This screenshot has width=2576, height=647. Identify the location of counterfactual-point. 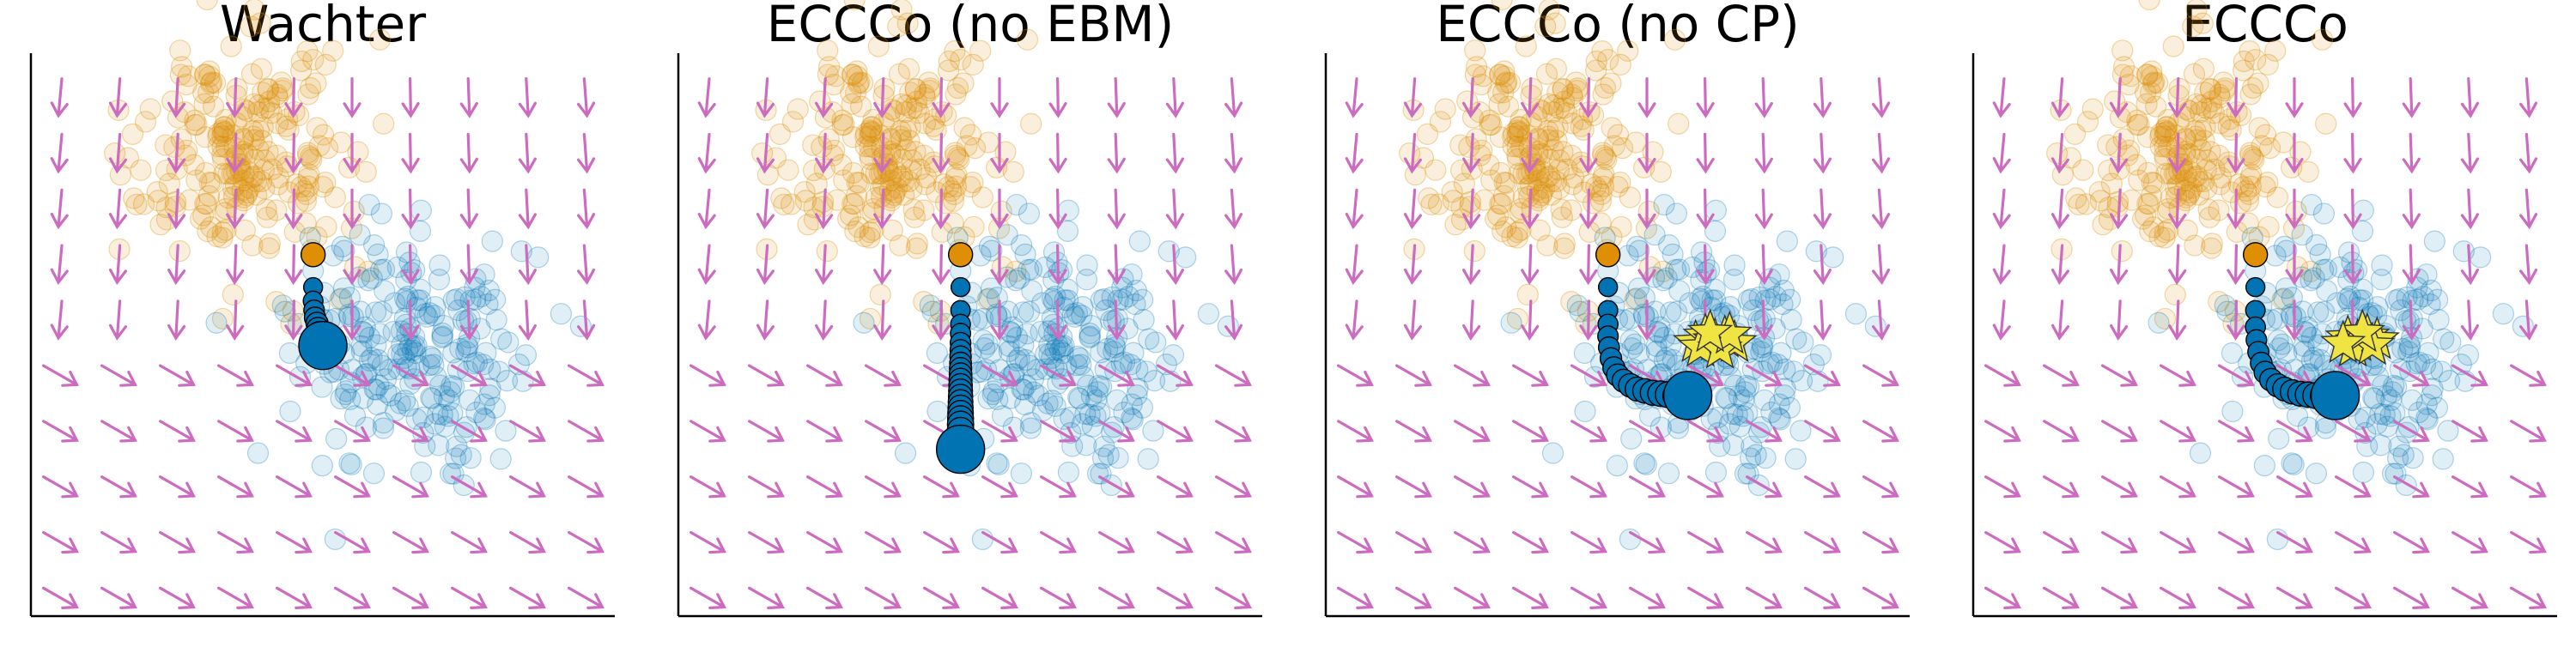
(1687, 395).